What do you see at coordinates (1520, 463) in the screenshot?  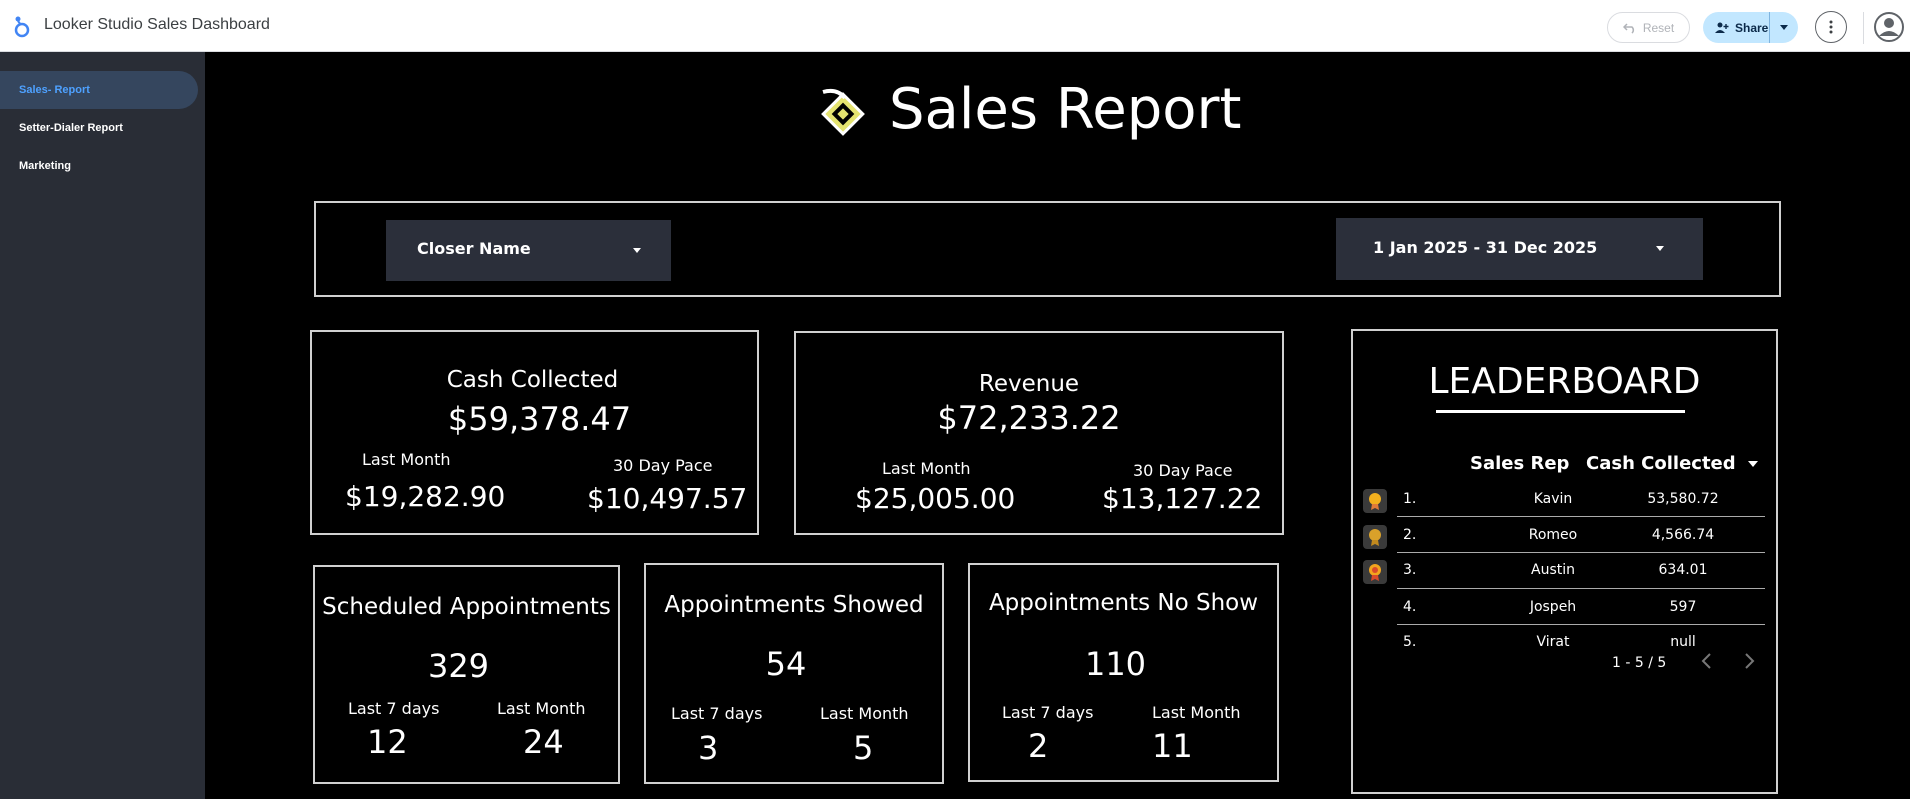 I see `column-header-sales-rep: Sales Rep` at bounding box center [1520, 463].